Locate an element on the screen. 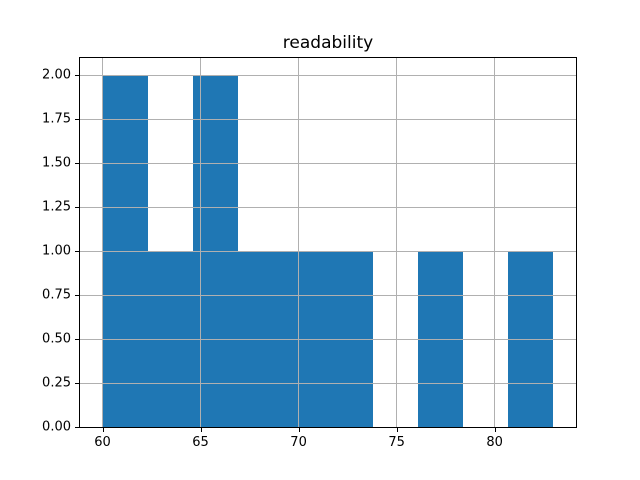 The image size is (640, 480). y-tick-label: 1.50 is located at coordinates (56, 163).